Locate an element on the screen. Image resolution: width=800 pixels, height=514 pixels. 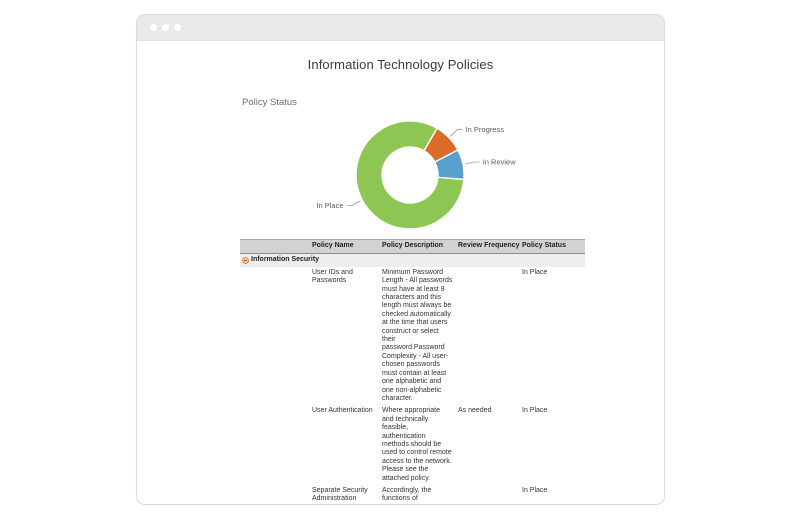
group-row-information-security: Information Security is located at coordinates (412, 260).